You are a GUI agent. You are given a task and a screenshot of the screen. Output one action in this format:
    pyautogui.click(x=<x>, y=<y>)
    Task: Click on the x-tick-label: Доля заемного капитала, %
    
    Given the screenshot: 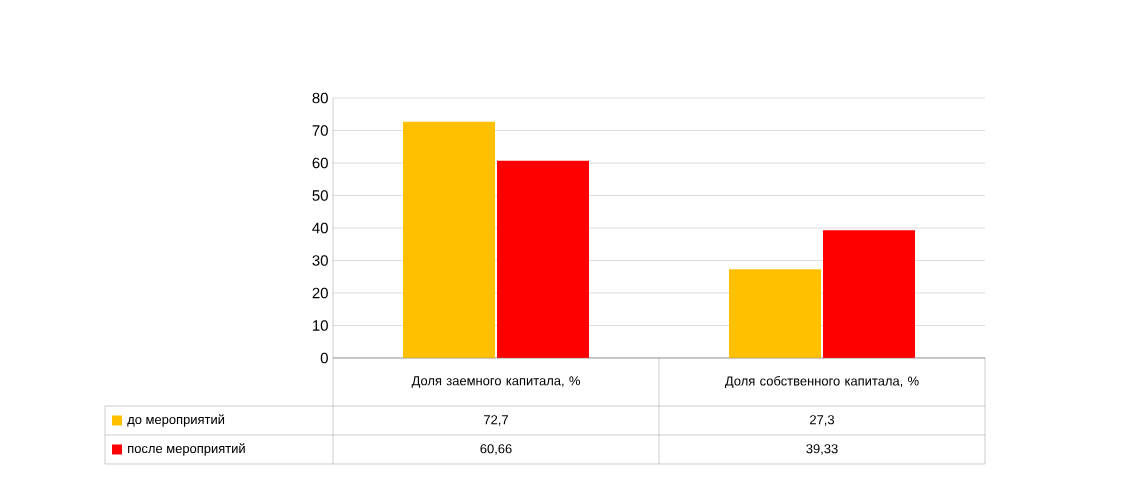 What is the action you would take?
    pyautogui.click(x=495, y=382)
    